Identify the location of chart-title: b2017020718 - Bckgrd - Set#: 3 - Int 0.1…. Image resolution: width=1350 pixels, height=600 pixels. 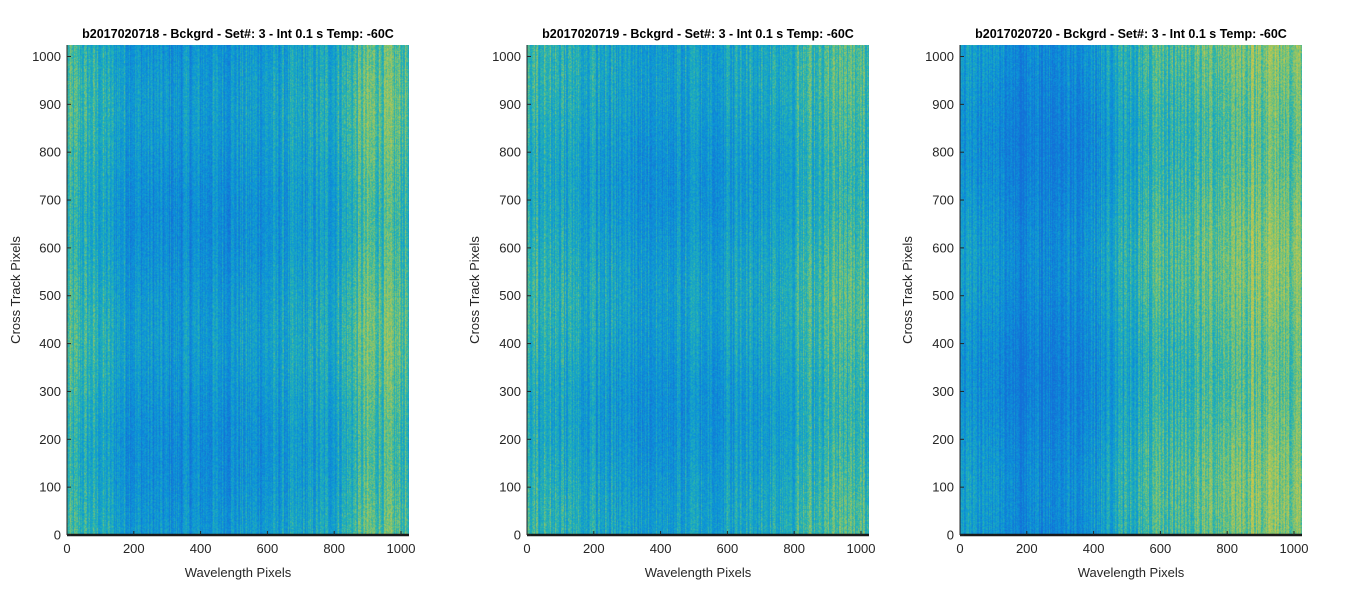
(238, 34).